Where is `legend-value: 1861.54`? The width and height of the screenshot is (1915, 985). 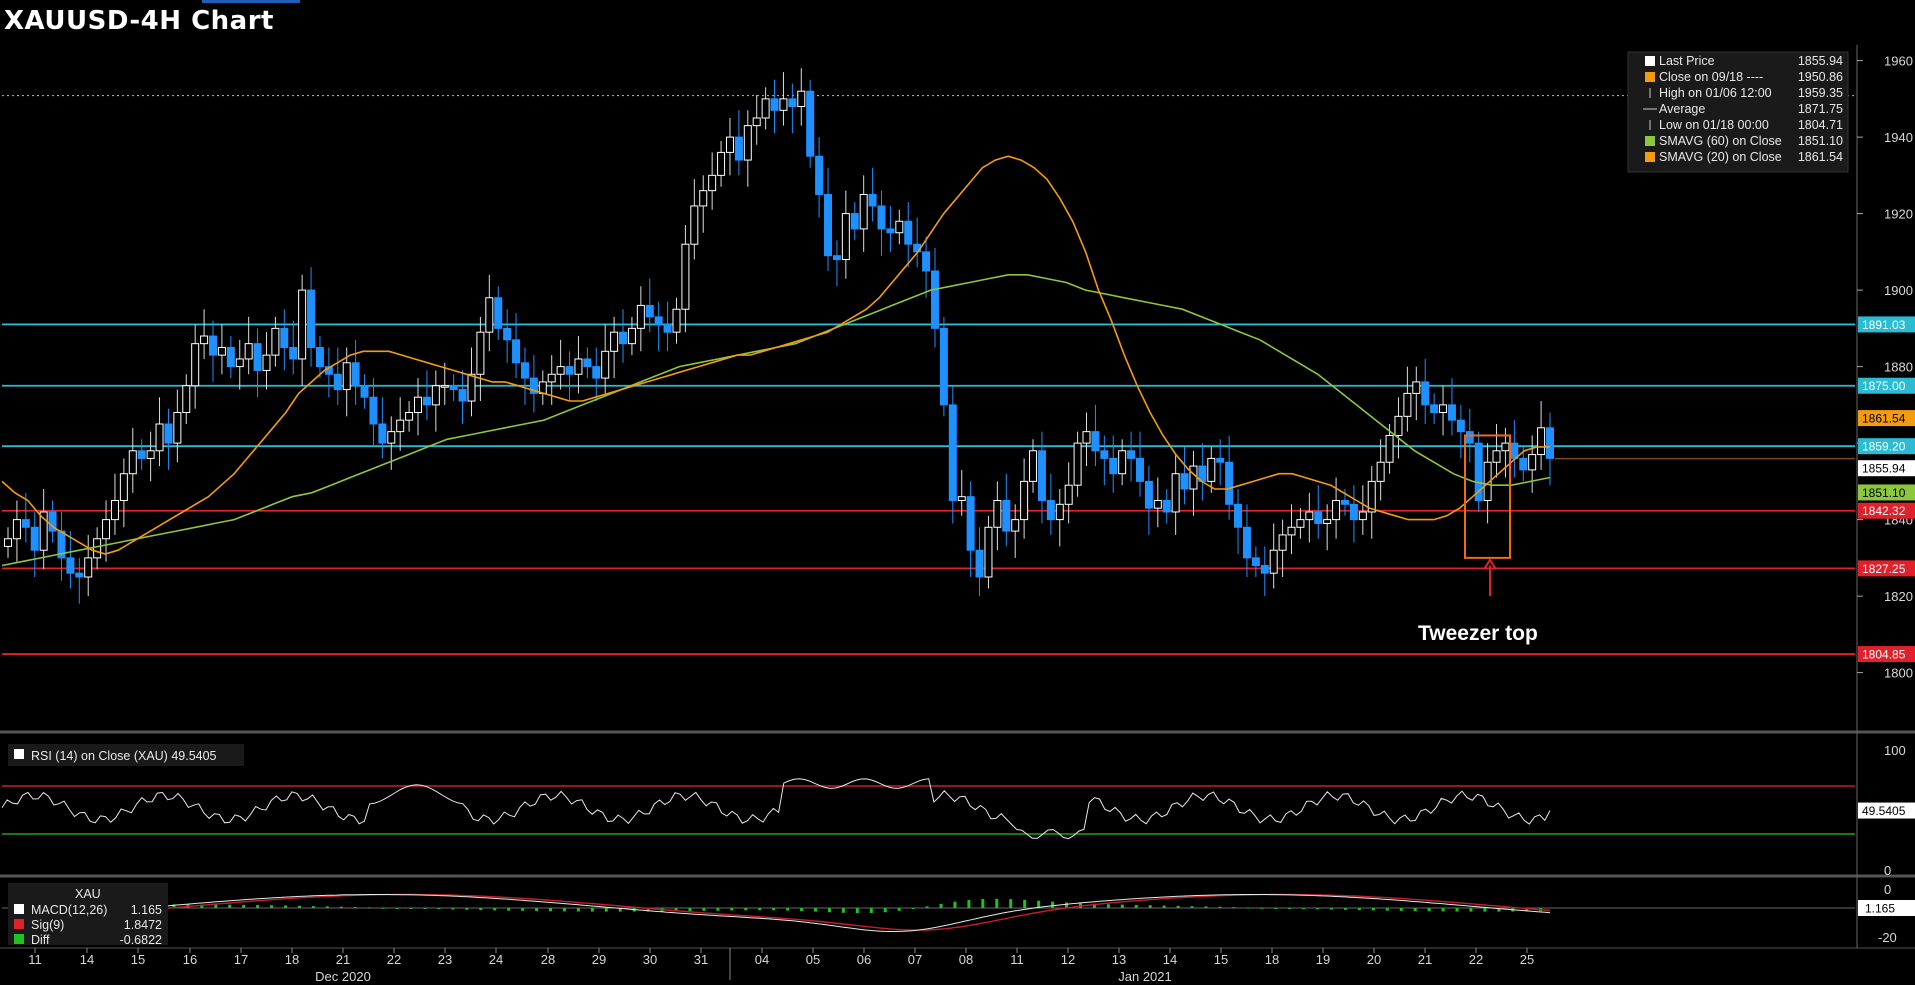
legend-value: 1861.54 is located at coordinates (1820, 157).